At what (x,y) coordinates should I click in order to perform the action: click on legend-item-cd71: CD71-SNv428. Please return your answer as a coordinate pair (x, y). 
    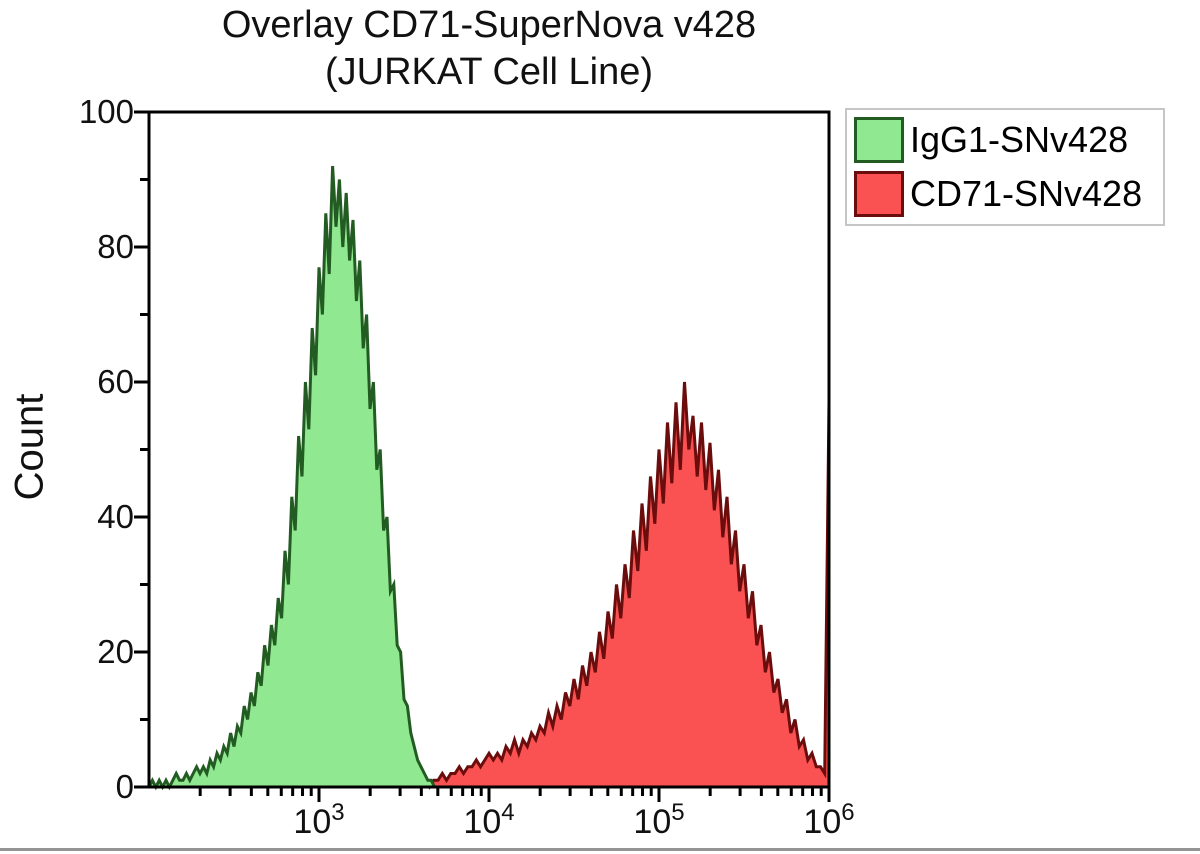
    Looking at the image, I should click on (1005, 194).